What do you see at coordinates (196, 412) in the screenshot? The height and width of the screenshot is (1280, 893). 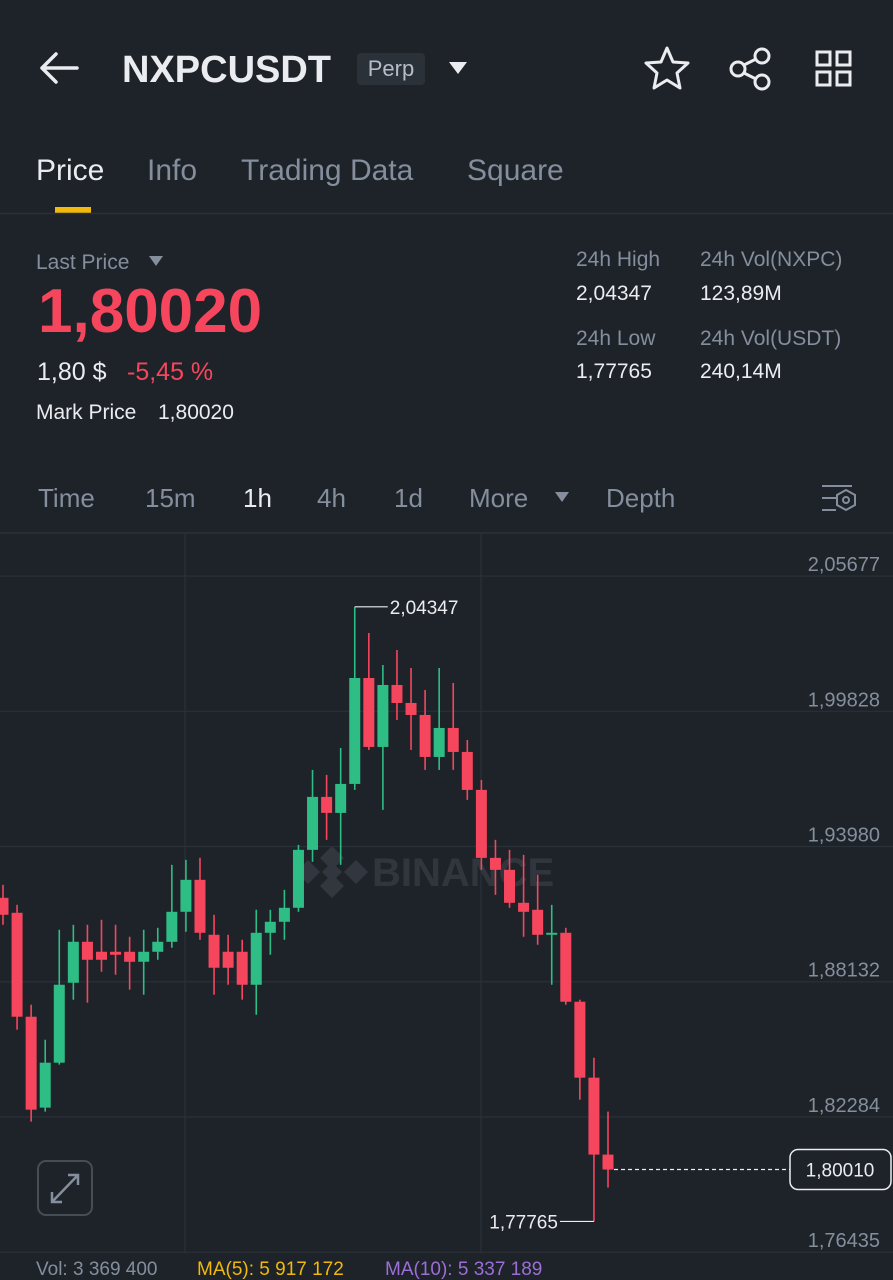 I see `mark-price: 1,80020` at bounding box center [196, 412].